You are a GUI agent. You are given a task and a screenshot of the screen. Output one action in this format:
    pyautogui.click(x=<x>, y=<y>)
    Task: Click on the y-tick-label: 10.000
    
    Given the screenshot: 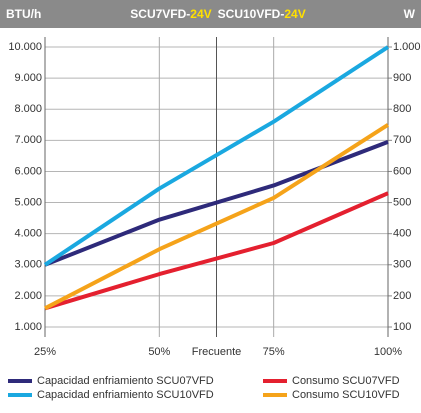 What is the action you would take?
    pyautogui.click(x=25, y=47)
    